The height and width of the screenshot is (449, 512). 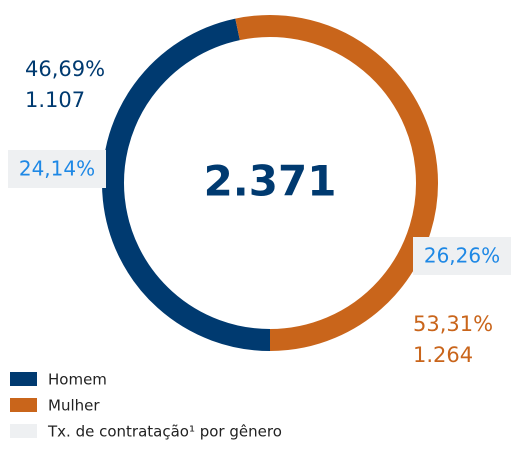 I want to click on legend-label: Tx. de contratação¹ por gênero, so click(x=164, y=432).